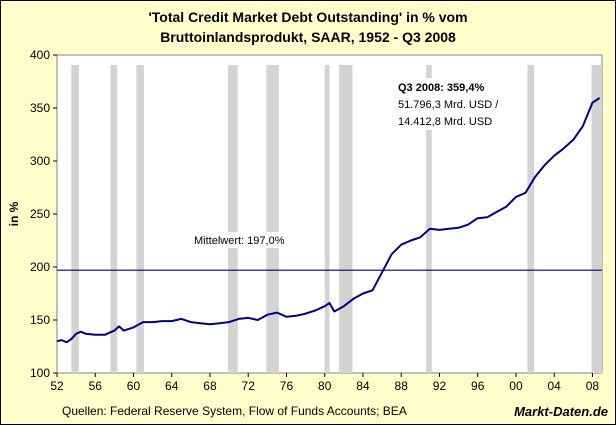  I want to click on x-tick-label: 00, so click(516, 386).